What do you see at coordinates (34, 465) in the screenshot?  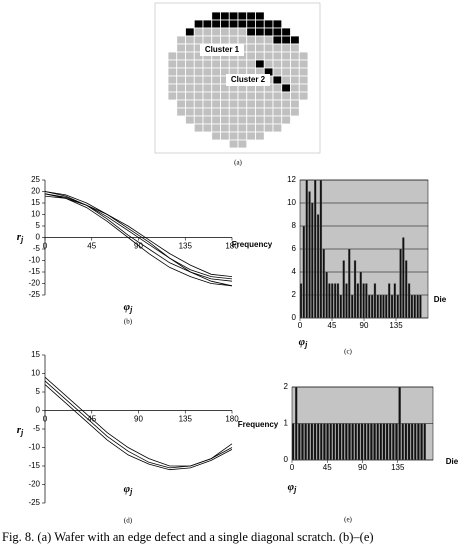 I see `y-tick-label: -15` at bounding box center [34, 465].